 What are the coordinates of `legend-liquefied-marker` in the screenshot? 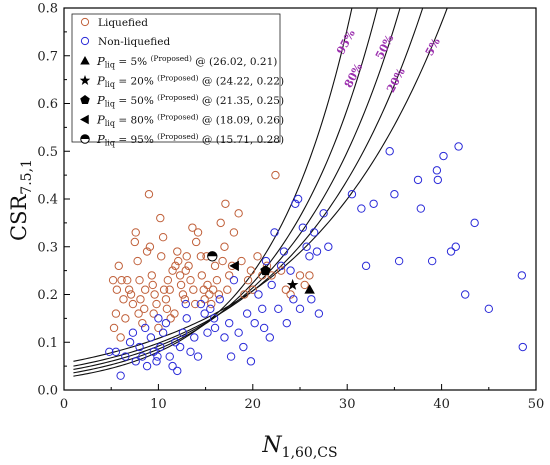 It's located at (85, 22).